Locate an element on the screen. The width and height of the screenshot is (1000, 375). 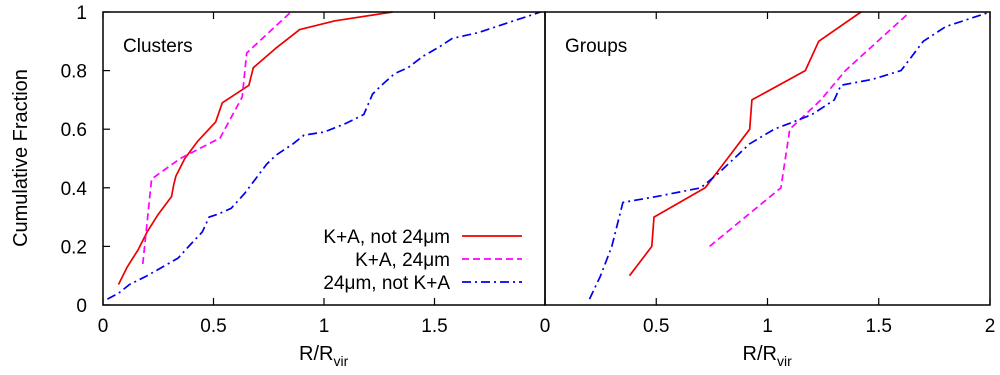
clusters-x-axis-label-sub: vir is located at coordinates (340, 361).